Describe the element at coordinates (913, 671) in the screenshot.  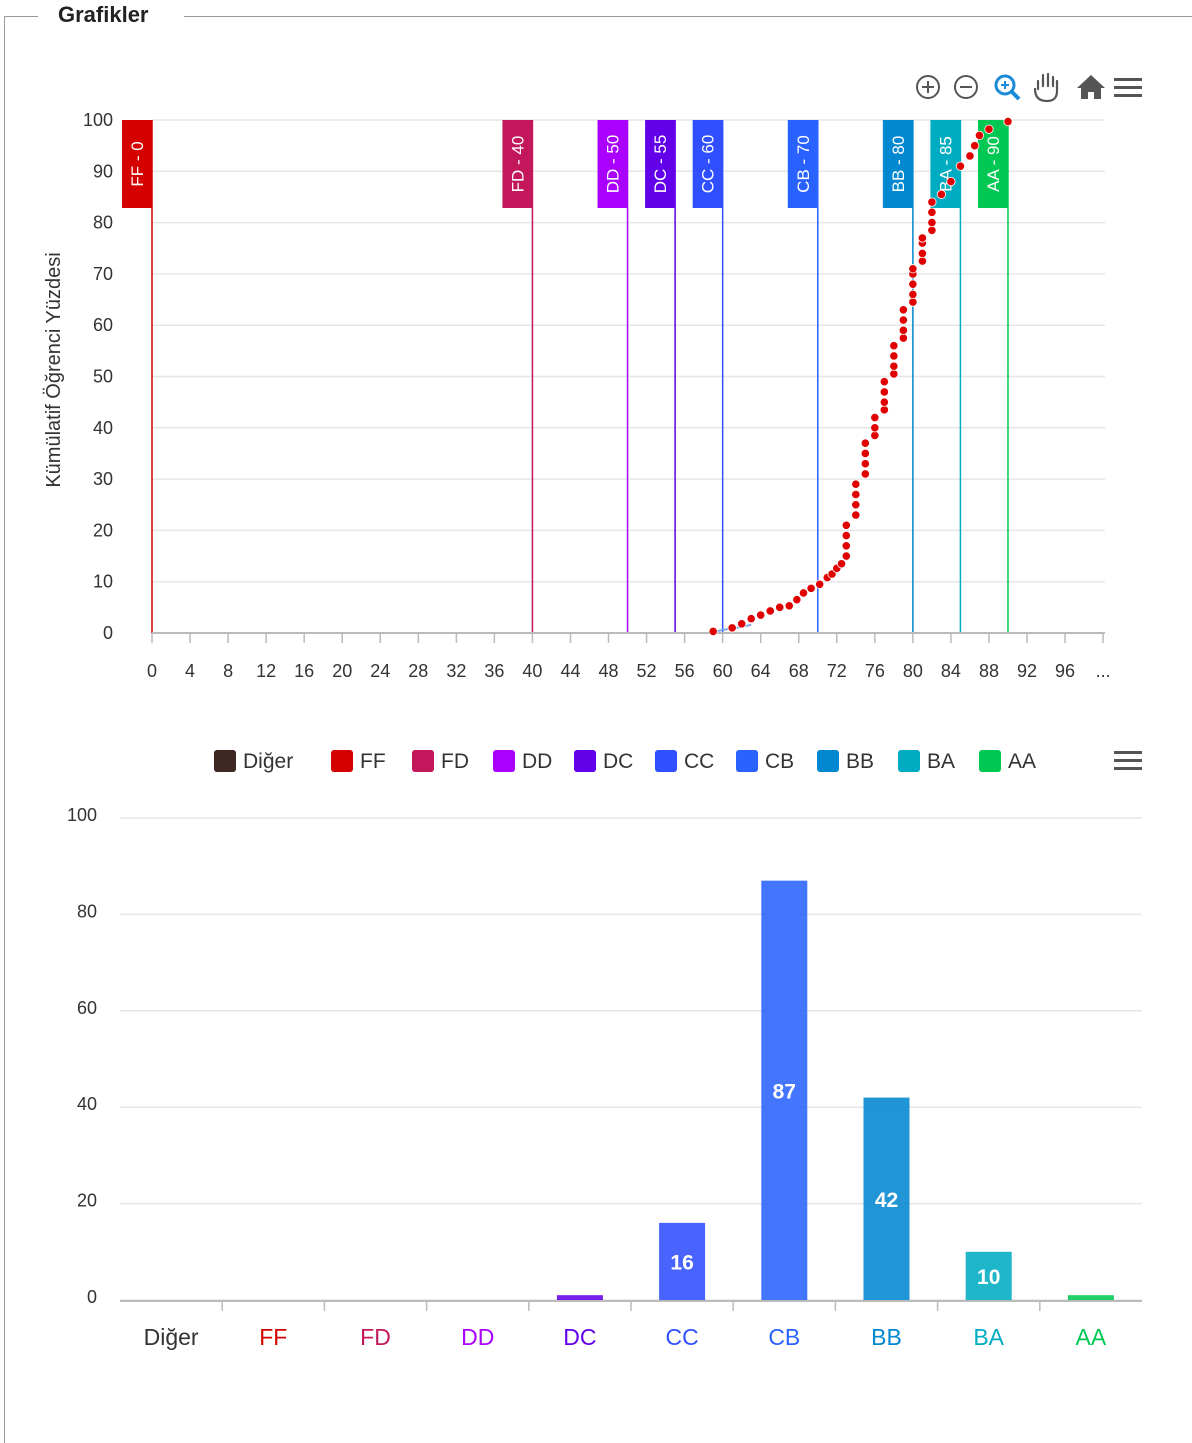
I see `x-tick-label: 80` at that location.